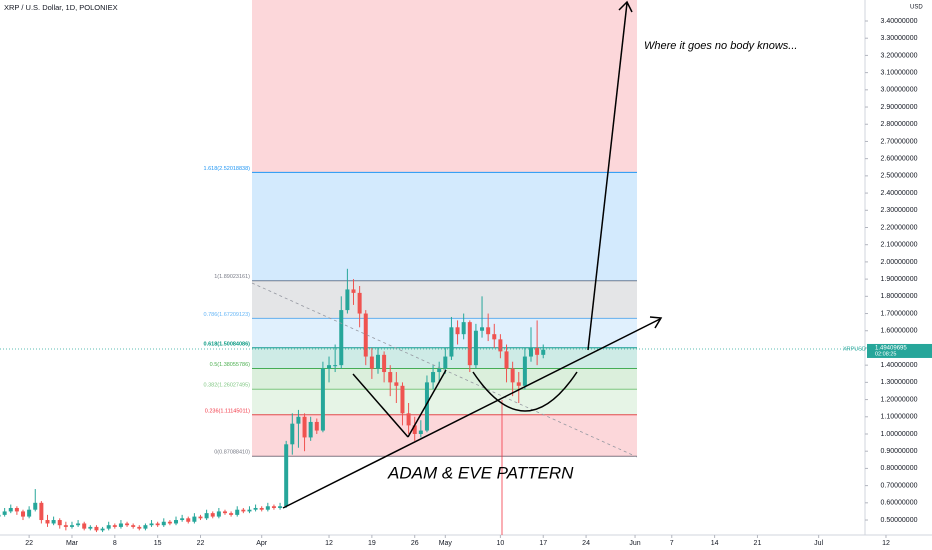  I want to click on y-tick-label: 1.20000000, so click(899, 399).